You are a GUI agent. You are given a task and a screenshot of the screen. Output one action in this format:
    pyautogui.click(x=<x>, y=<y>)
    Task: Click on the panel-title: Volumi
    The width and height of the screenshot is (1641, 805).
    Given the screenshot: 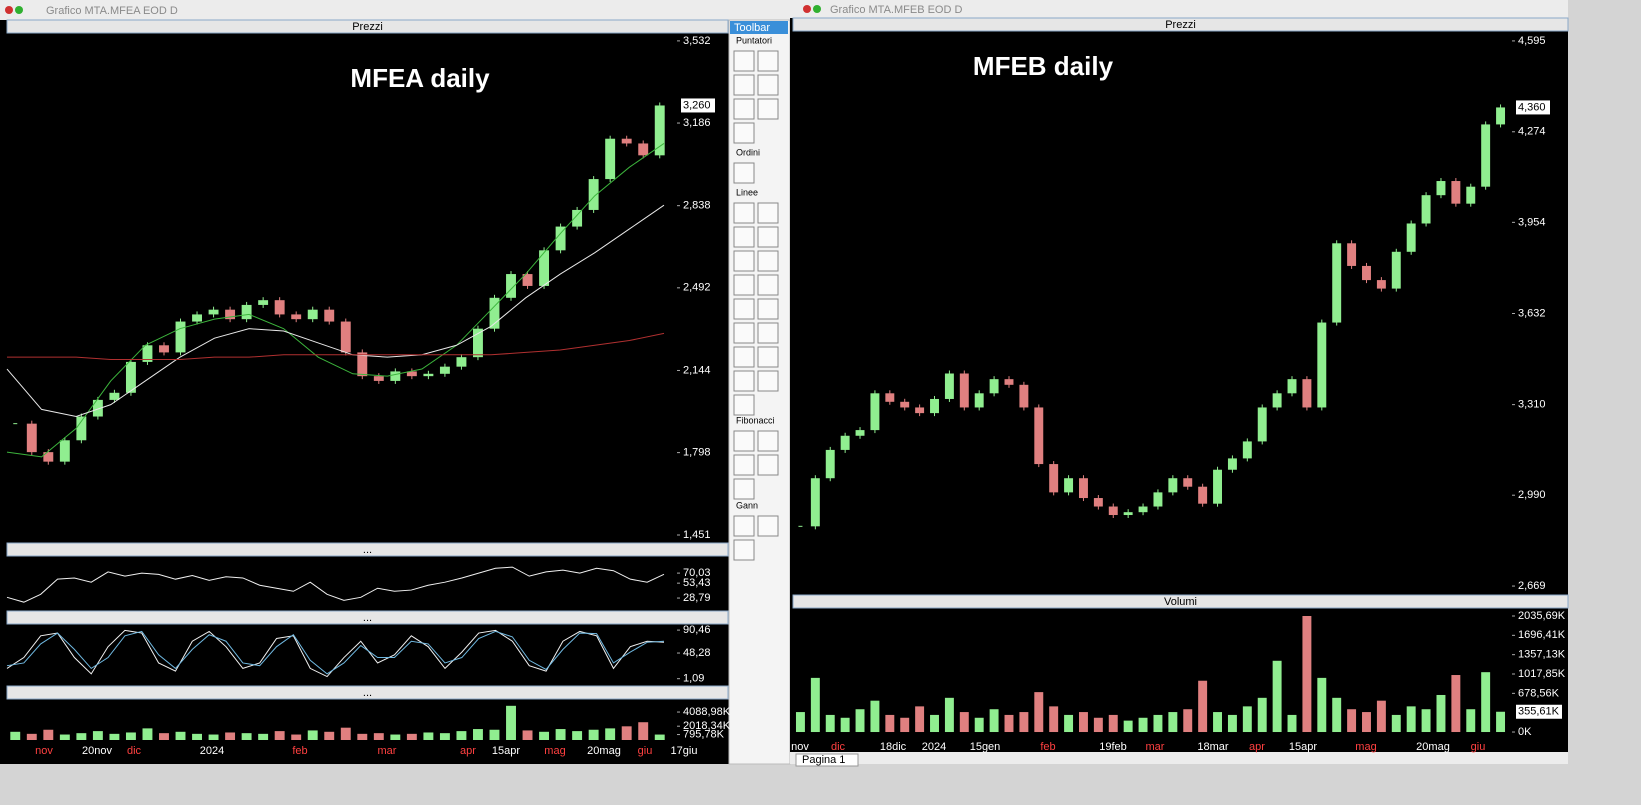 What is the action you would take?
    pyautogui.click(x=1180, y=602)
    